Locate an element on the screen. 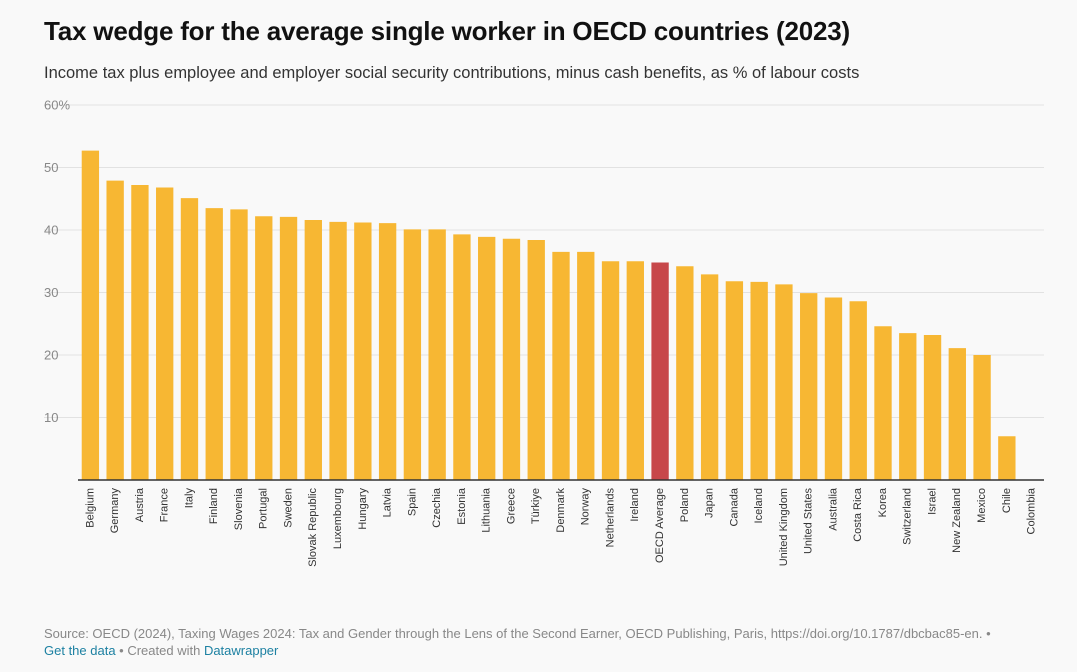 This screenshot has height=672, width=1077. bar-luxembourg is located at coordinates (338, 350).